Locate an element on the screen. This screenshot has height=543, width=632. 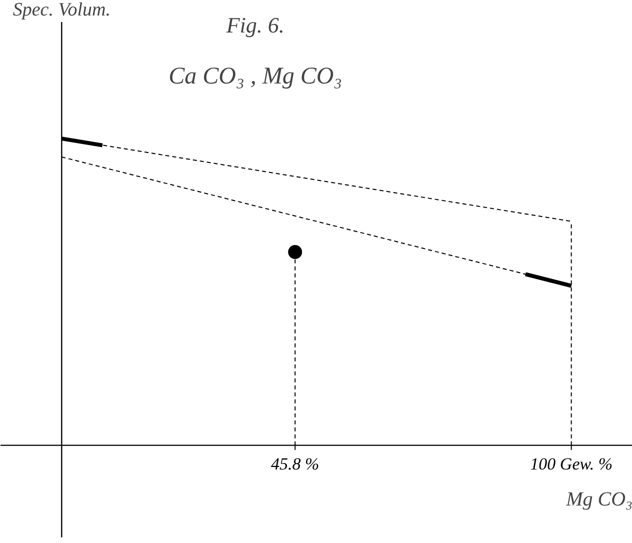
chart-subtitle: Ca CO₃ , Mg CO₃ is located at coordinates (255, 76).